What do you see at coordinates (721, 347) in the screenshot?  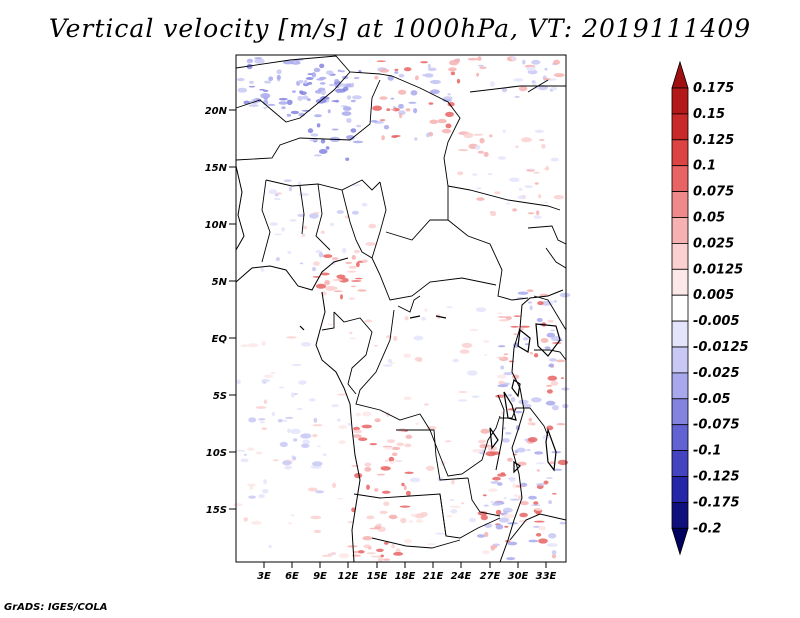 I see `colorbar-label: -0.0125` at bounding box center [721, 347].